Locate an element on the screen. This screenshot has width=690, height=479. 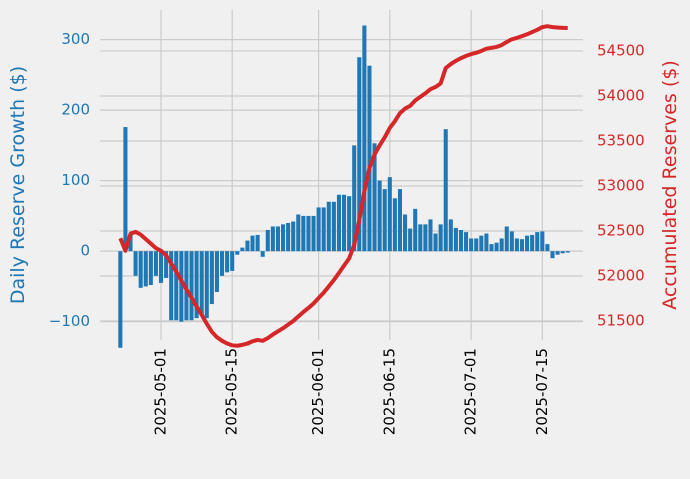
y2-tick-label: 54500 is located at coordinates (621, 50).